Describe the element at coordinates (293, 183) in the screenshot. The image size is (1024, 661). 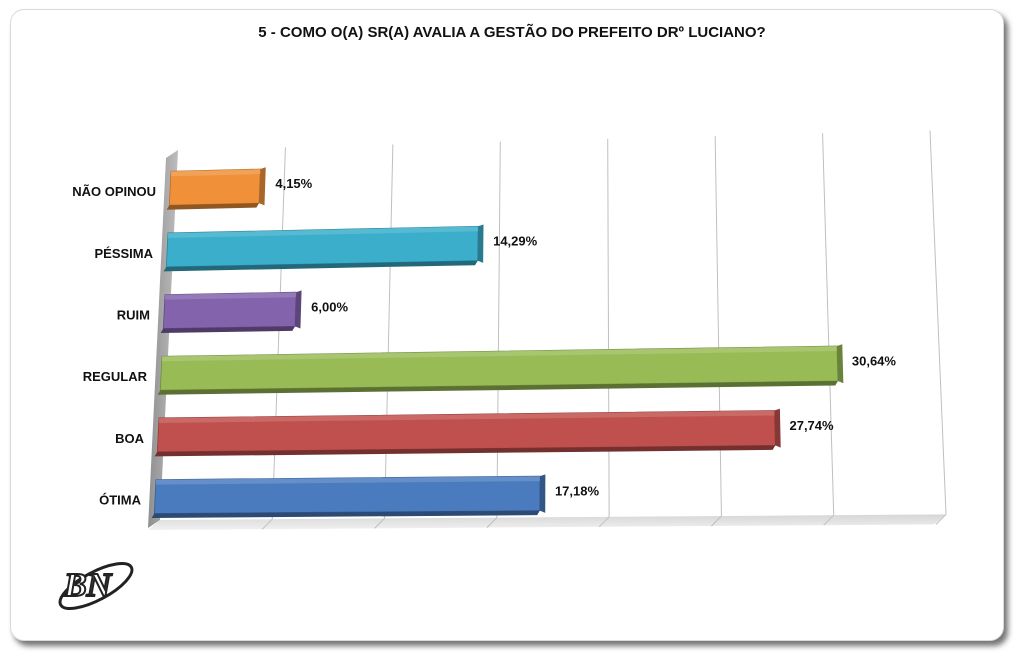
I see `value-label: 4,15%` at that location.